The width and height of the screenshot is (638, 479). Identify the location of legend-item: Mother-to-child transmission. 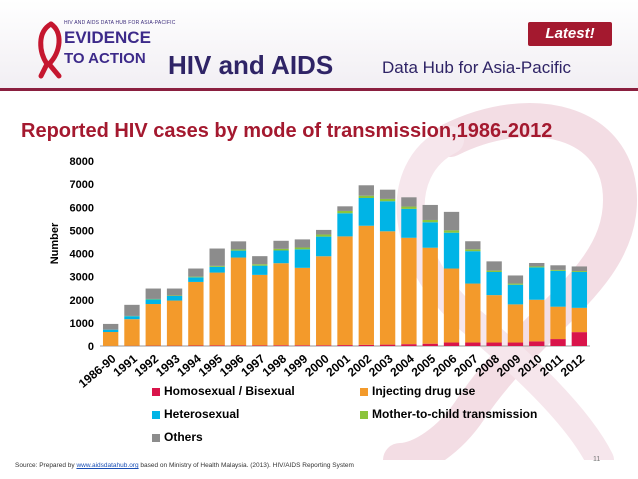
(448, 414).